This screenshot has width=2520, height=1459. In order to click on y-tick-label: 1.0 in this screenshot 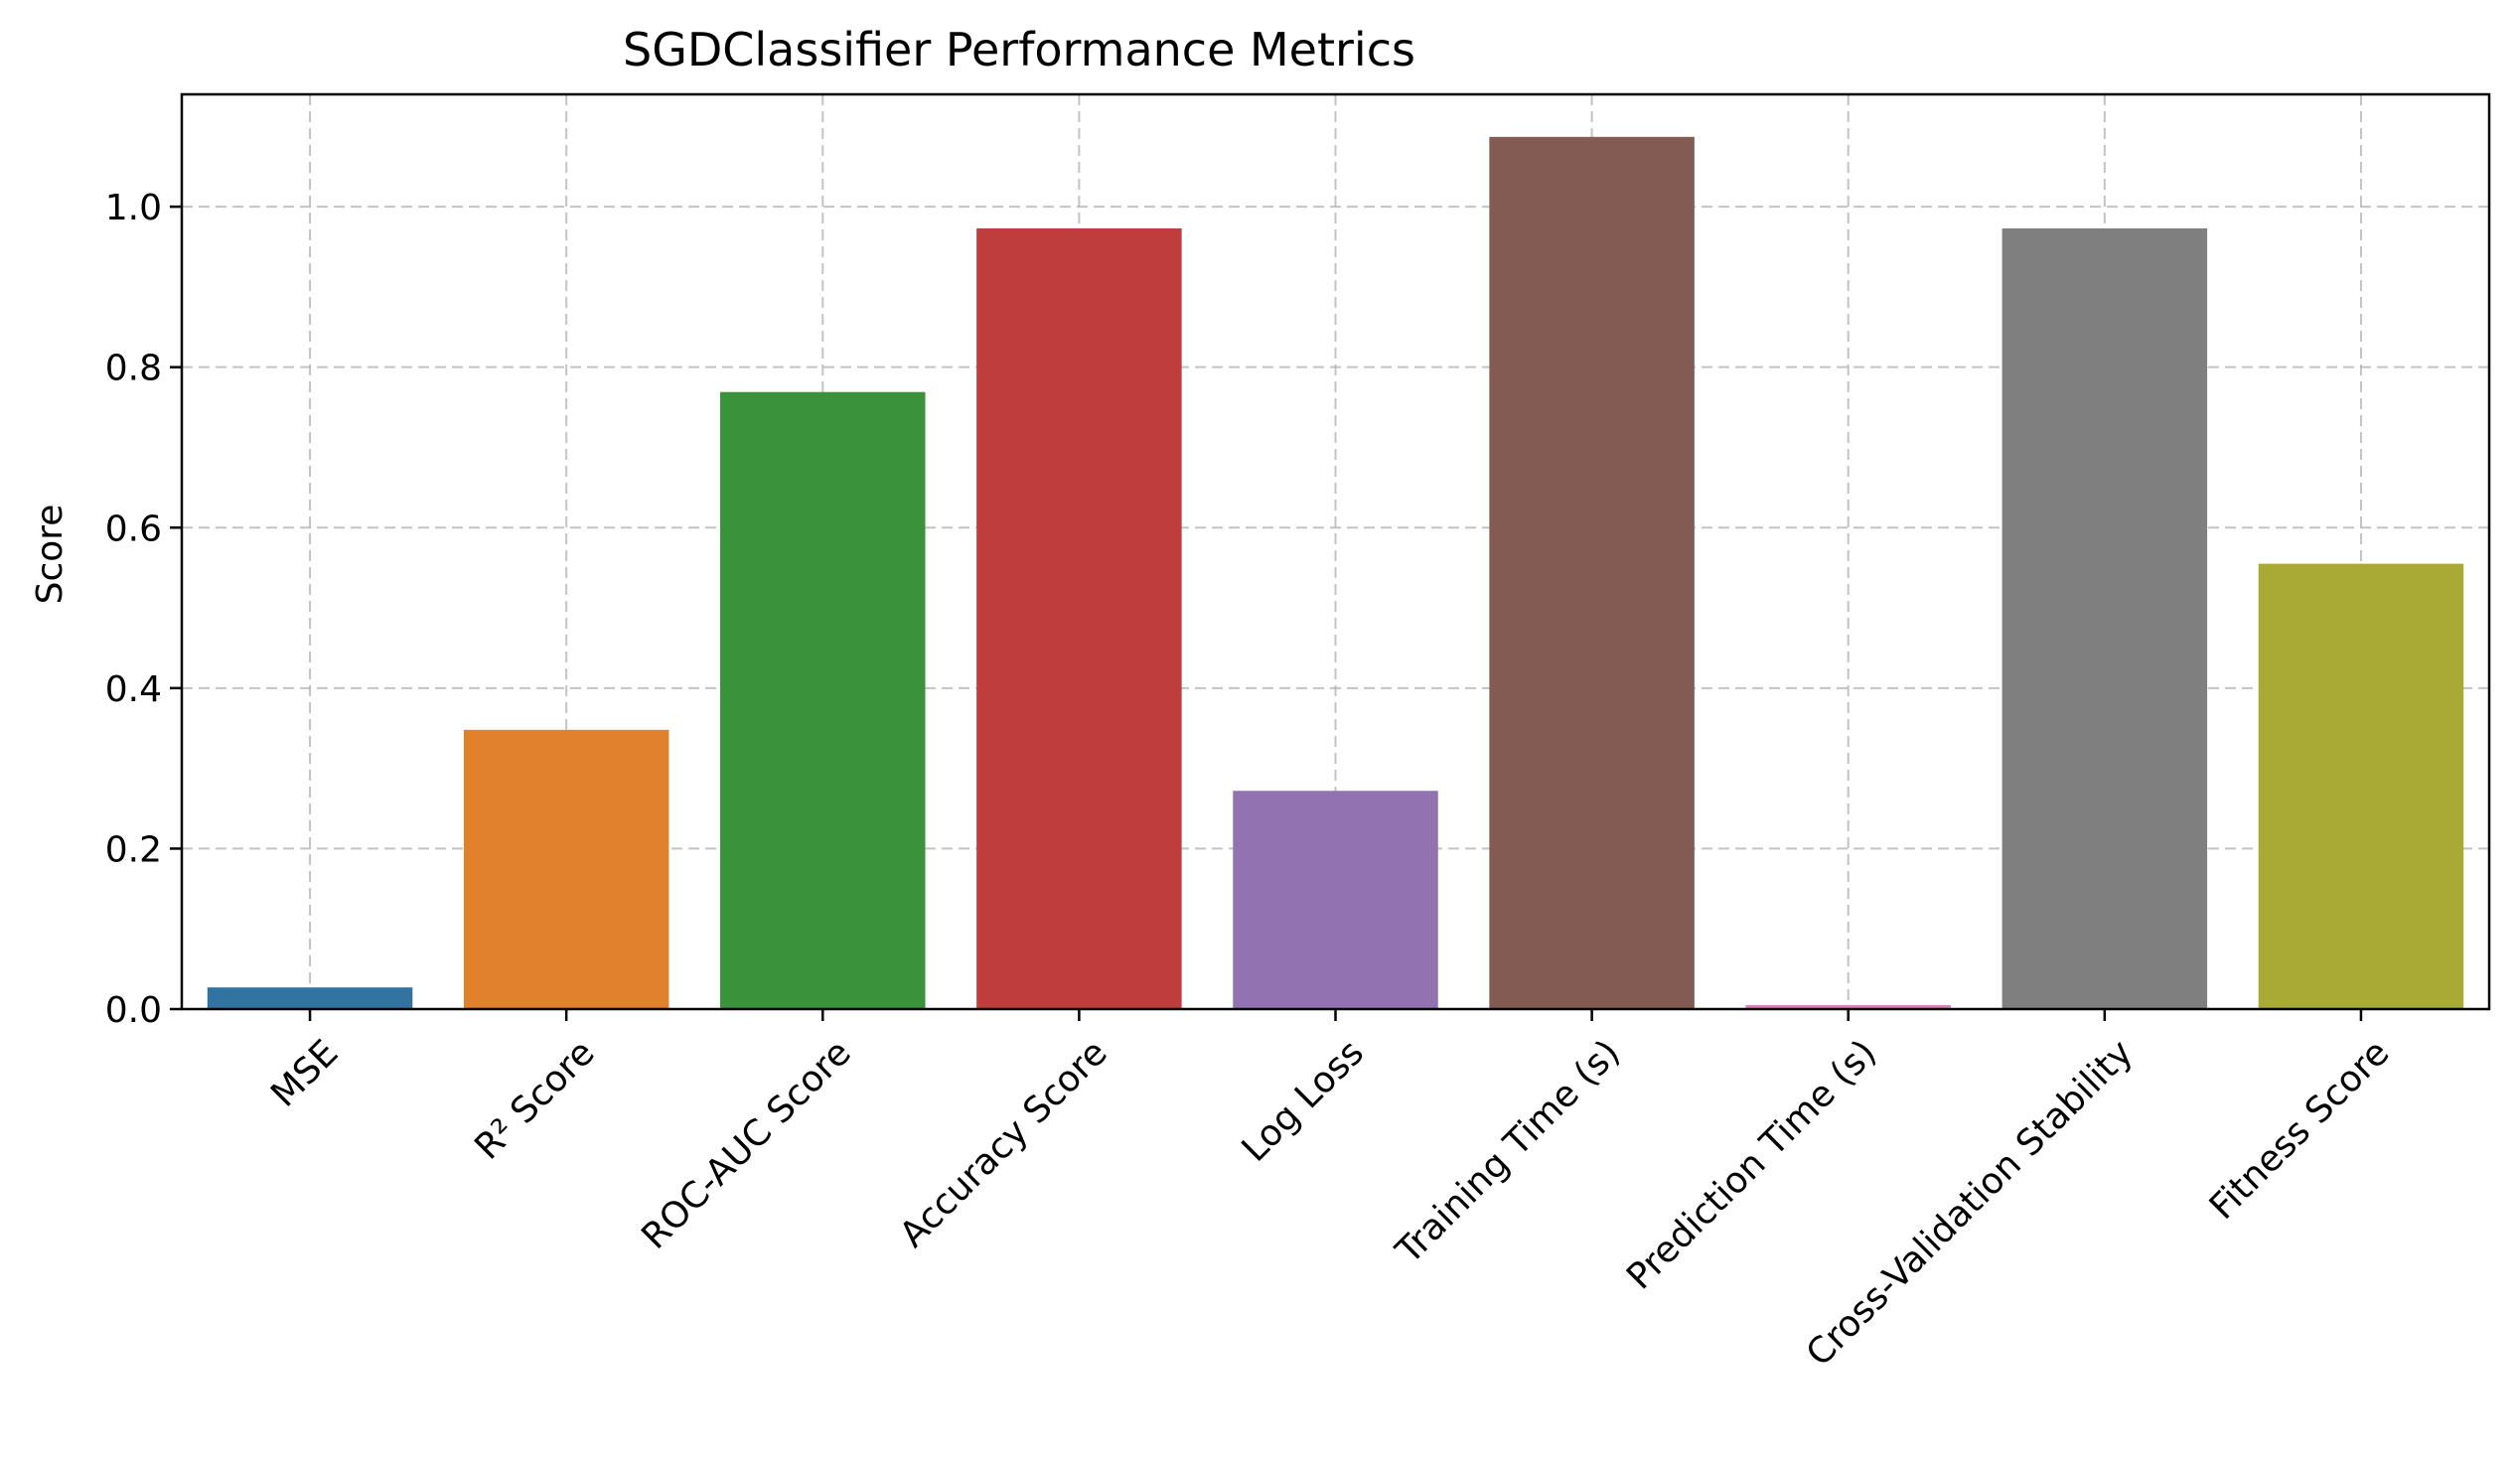, I will do `click(133, 208)`.